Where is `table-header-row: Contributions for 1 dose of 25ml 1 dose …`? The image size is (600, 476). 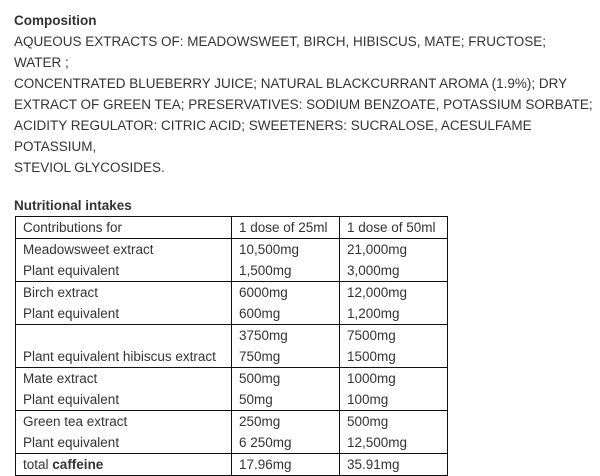 table-header-row: Contributions for 1 dose of 25ml 1 dose … is located at coordinates (231, 227).